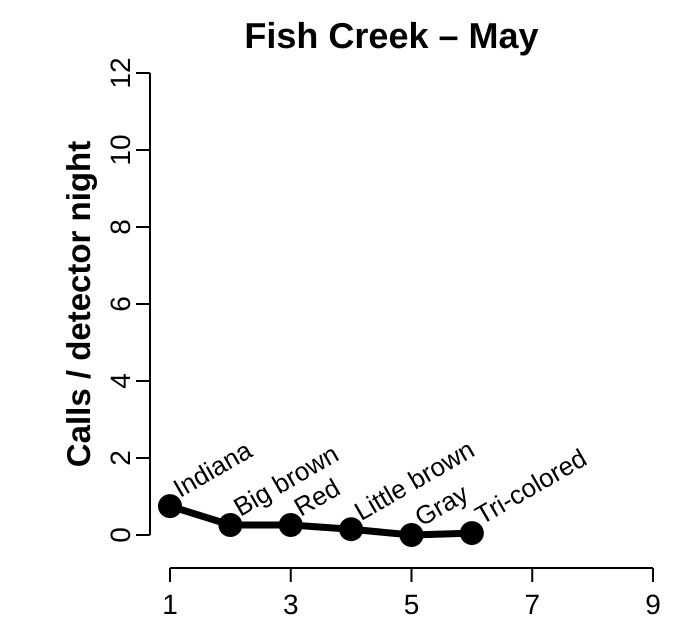 This screenshot has height=635, width=675. What do you see at coordinates (120, 227) in the screenshot?
I see `y-tick-label: 8` at bounding box center [120, 227].